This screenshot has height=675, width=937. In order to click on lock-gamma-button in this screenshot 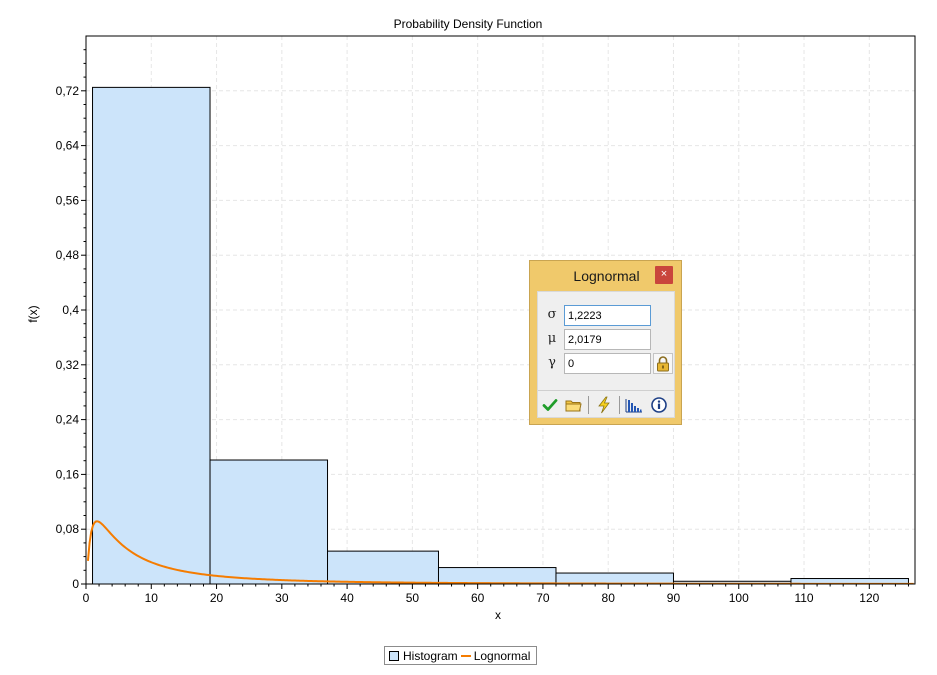, I will do `click(663, 363)`.